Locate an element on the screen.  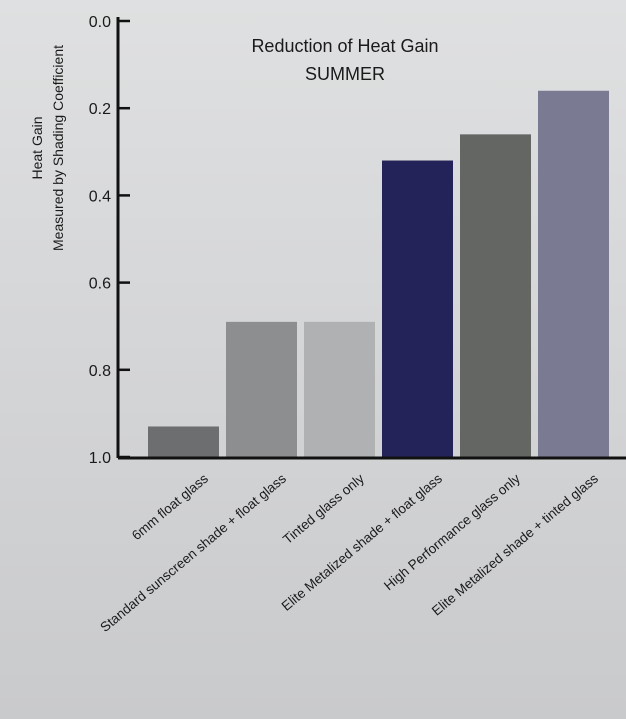
y-tick-label: 0.6 is located at coordinates (100, 284).